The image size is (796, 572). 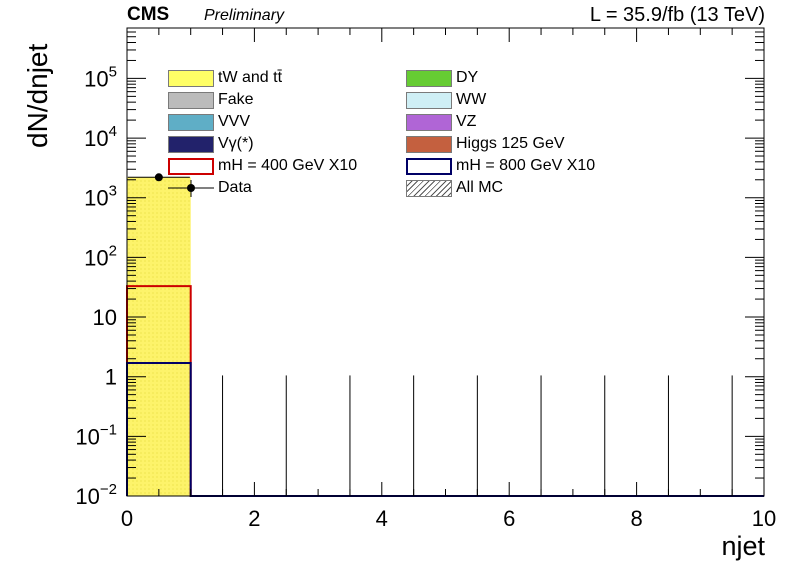 What do you see at coordinates (96, 495) in the screenshot?
I see `y-tick-label: 10⁻²` at bounding box center [96, 495].